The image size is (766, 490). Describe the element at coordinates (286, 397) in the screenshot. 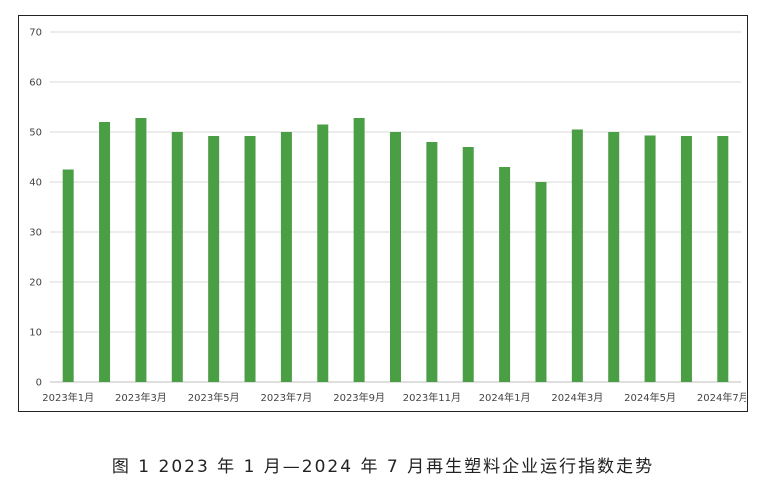

I see `x-tick-label: 2023年7月` at that location.